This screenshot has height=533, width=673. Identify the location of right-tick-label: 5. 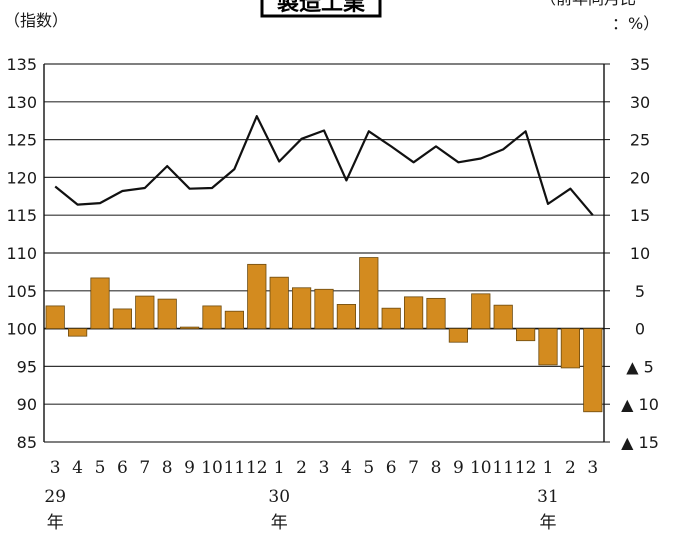
(640, 291).